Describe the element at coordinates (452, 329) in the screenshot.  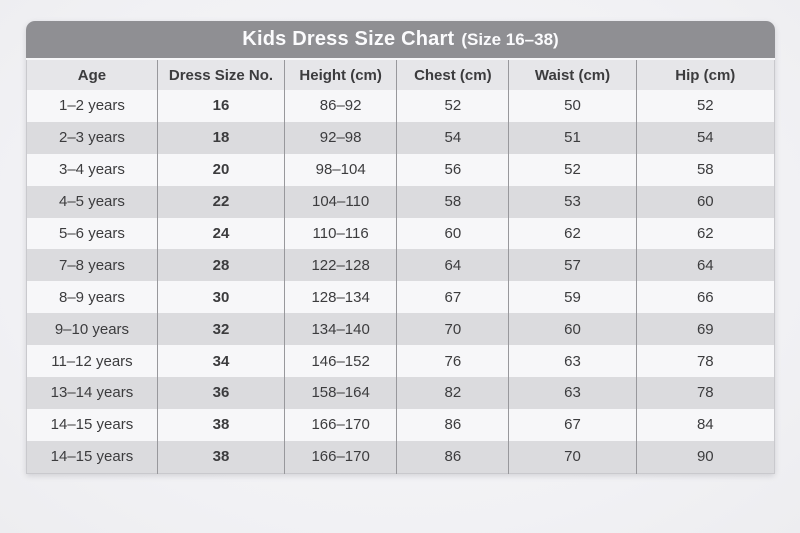
I see `table-cell-chest-cm: 70` at that location.